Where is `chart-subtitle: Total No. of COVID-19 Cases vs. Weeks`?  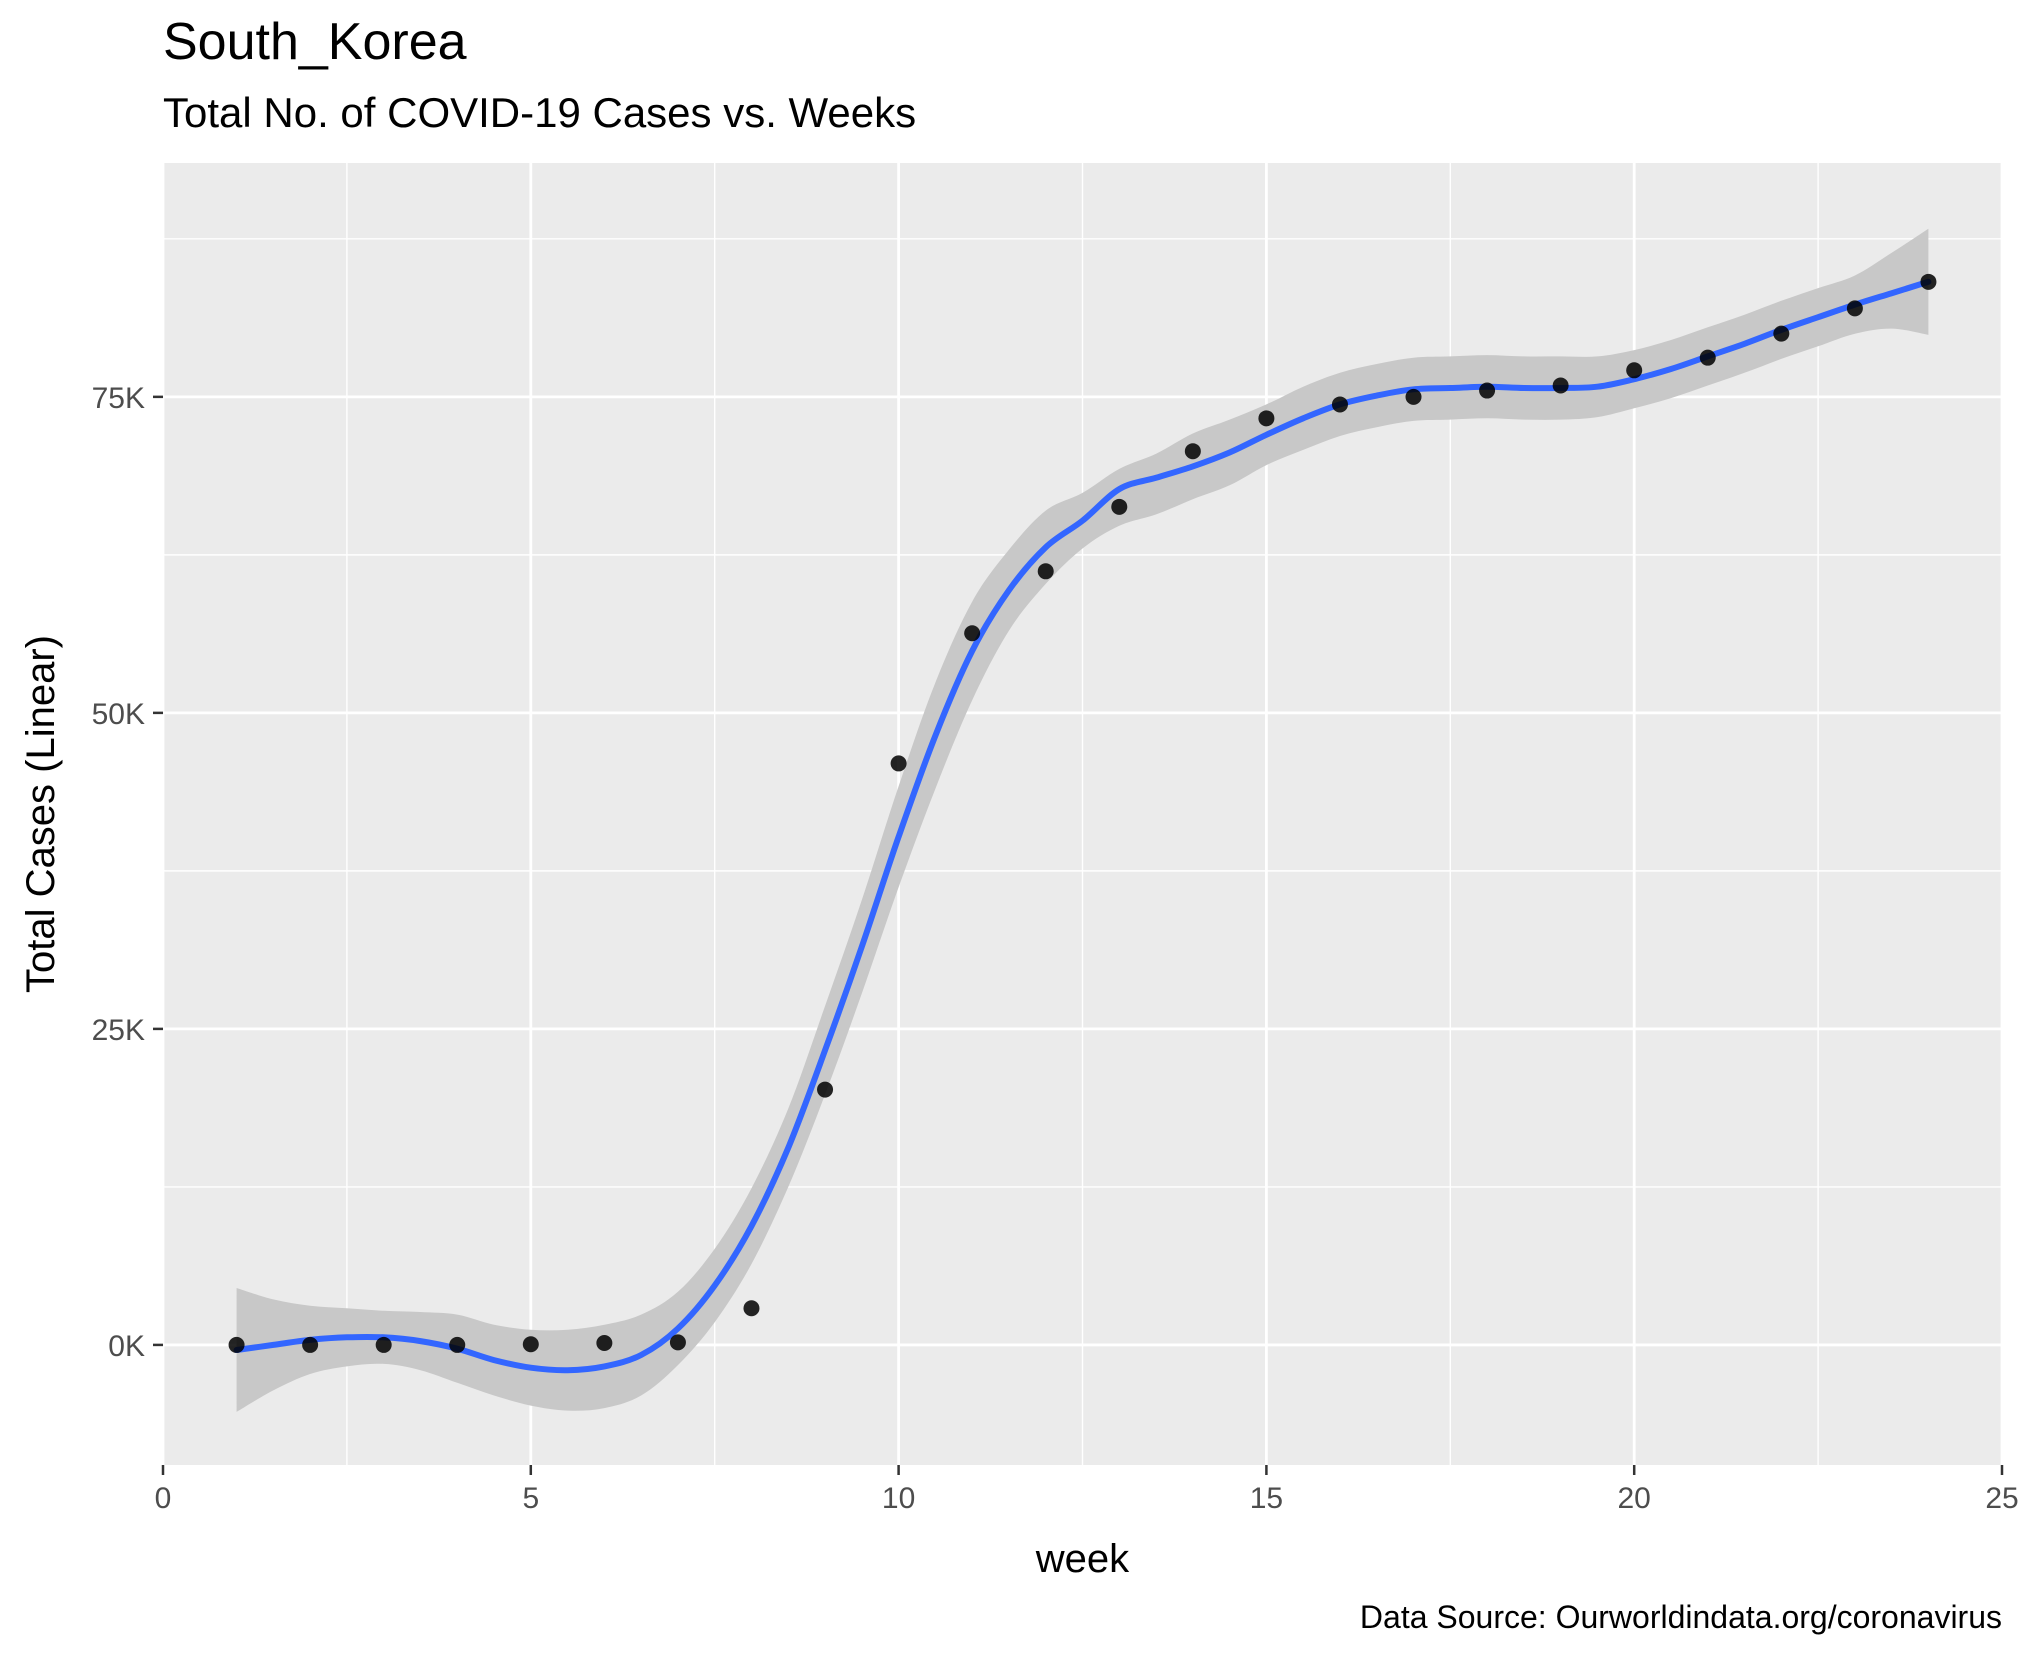 chart-subtitle: Total No. of COVID-19 Cases vs. Weeks is located at coordinates (540, 112).